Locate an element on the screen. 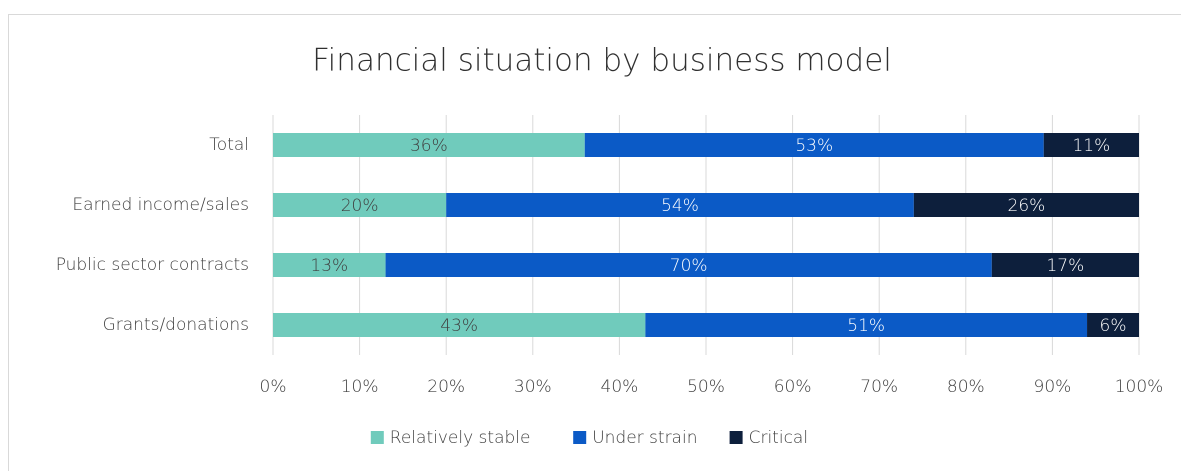 This screenshot has height=471, width=1181. data-label: 17% is located at coordinates (1065, 266).